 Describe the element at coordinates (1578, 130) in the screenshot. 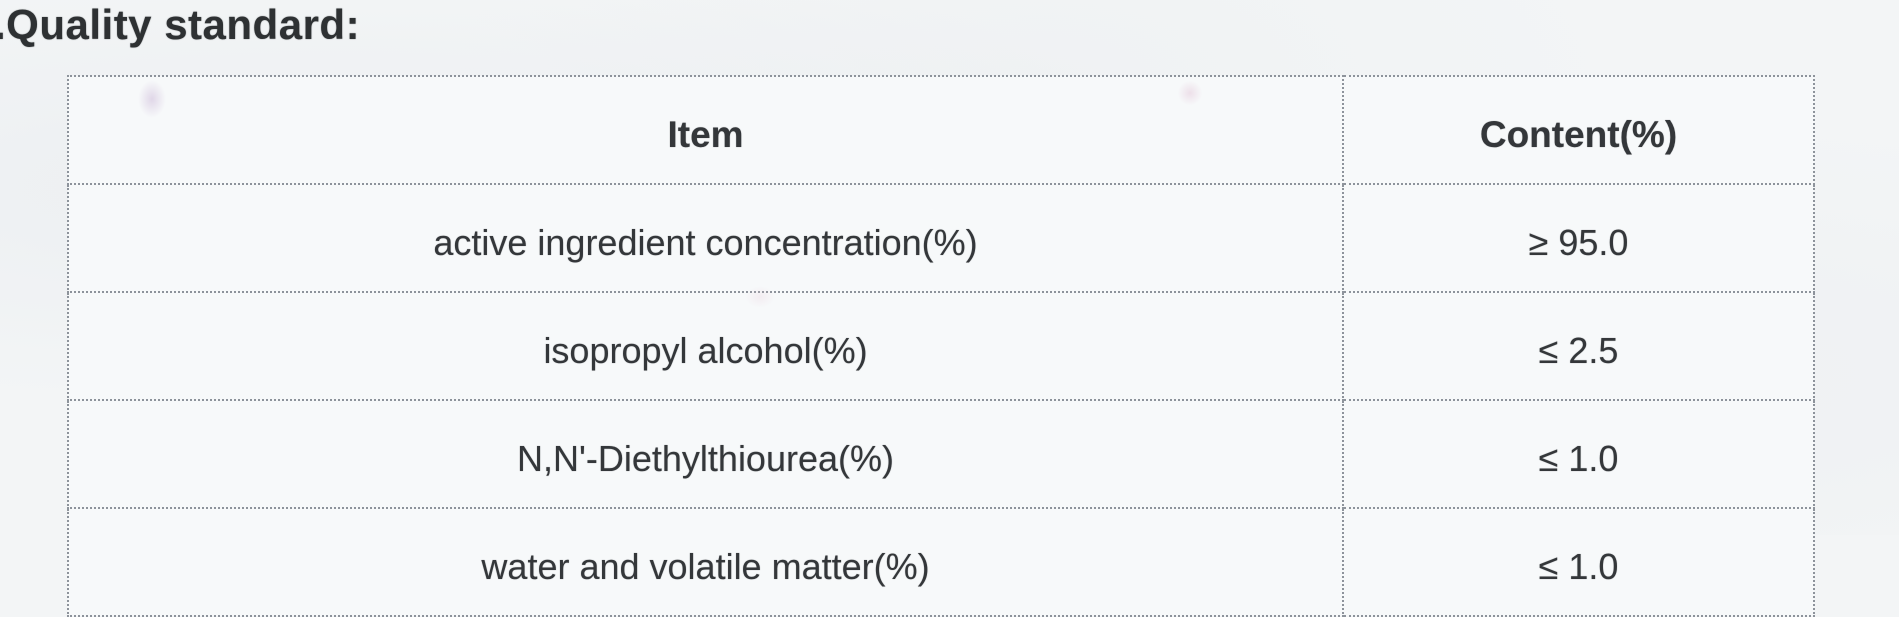

I see `content-column-header: Content(%)` at that location.